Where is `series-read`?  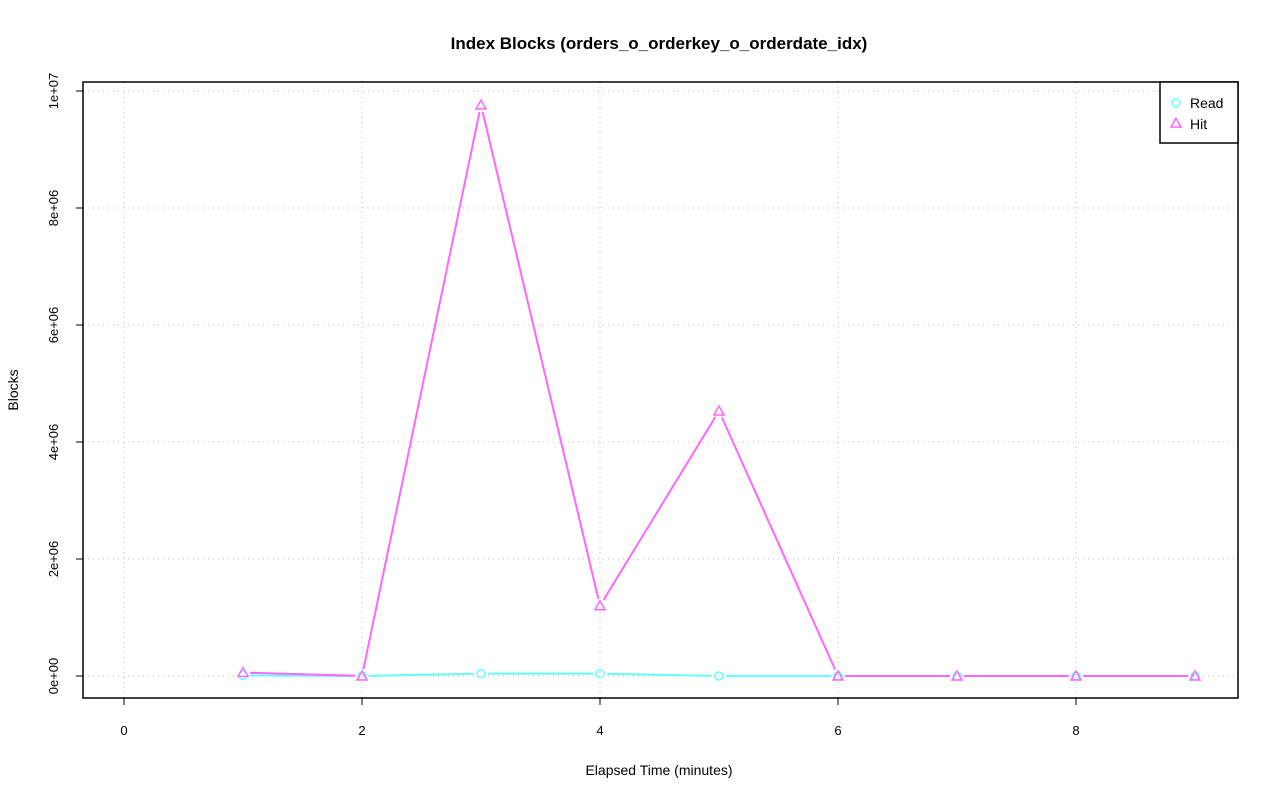
series-read is located at coordinates (719, 674).